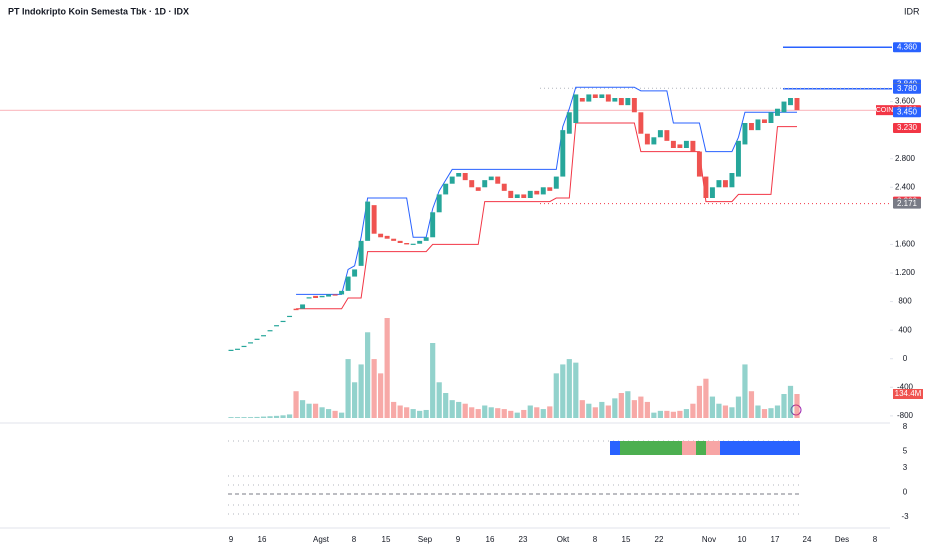  I want to click on price-label: 3.450, so click(907, 111).